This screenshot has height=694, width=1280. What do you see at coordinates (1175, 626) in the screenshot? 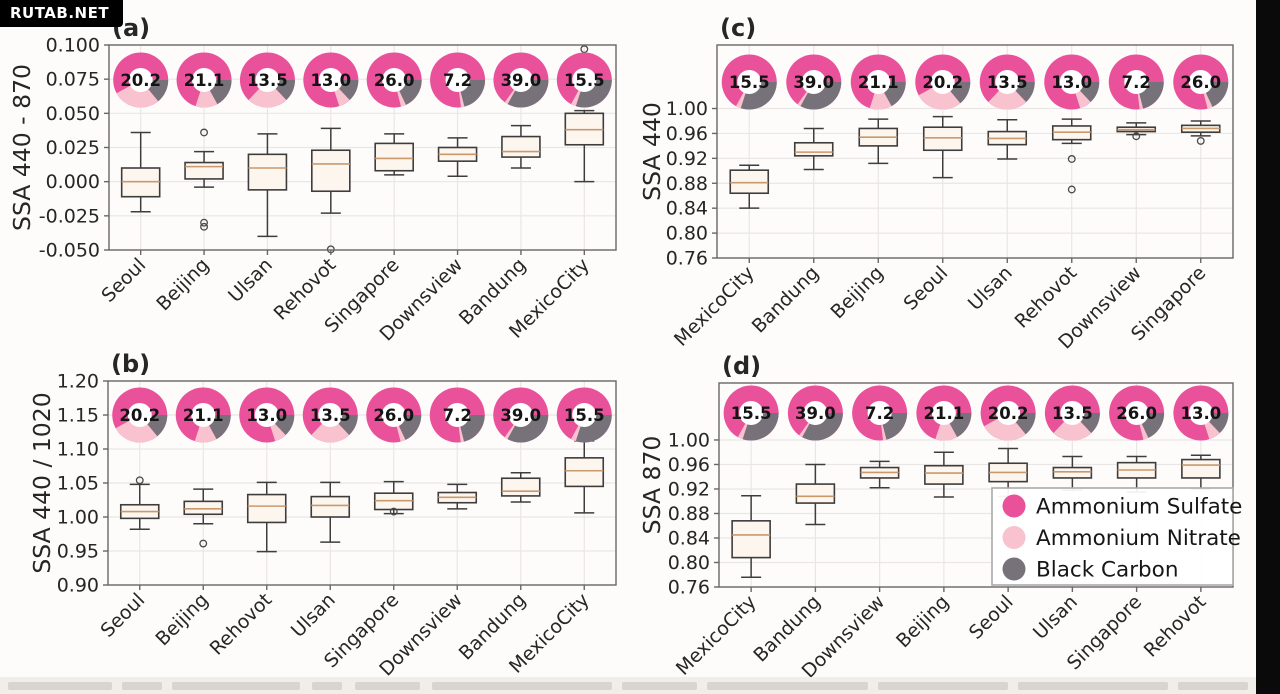
I see `city-label: Rehovot` at bounding box center [1175, 626].